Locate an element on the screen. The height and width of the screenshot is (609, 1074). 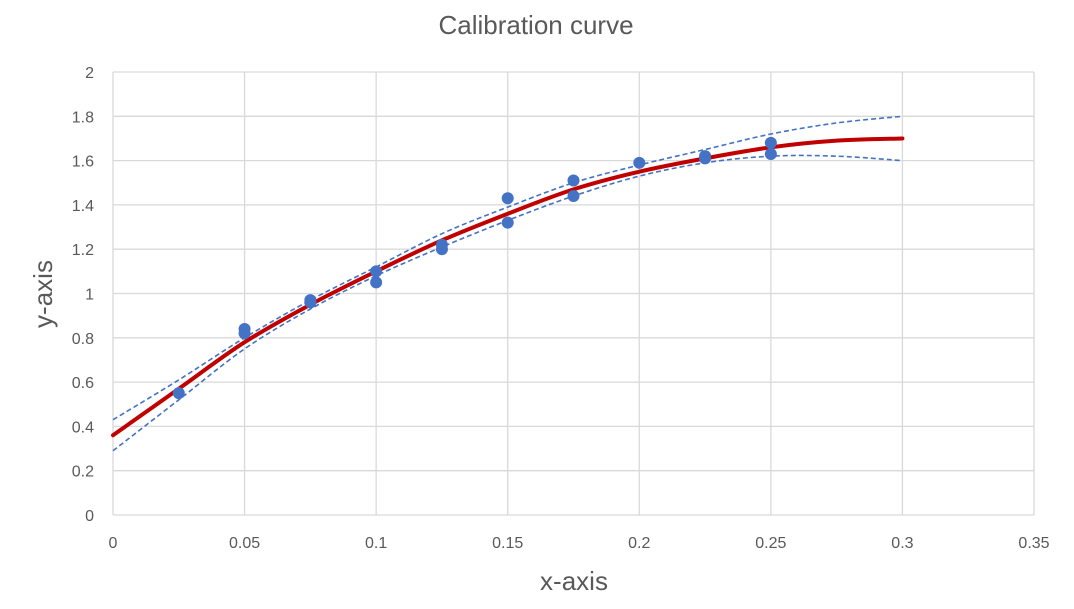
x-tick-label: 0.15 is located at coordinates (507, 543).